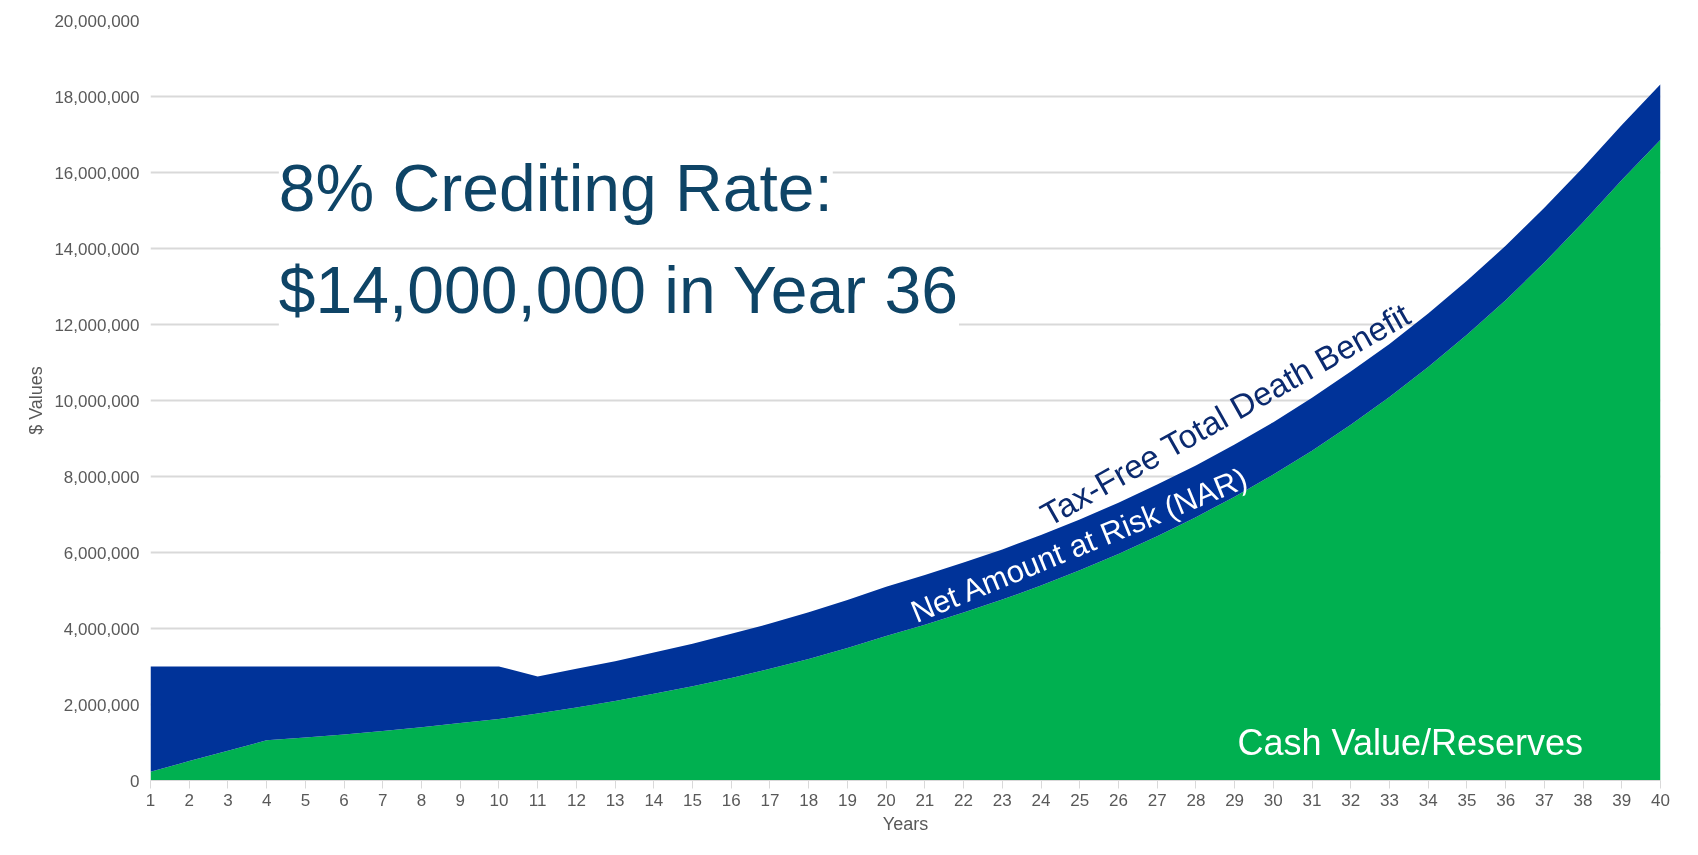 The height and width of the screenshot is (855, 1698). What do you see at coordinates (1351, 800) in the screenshot?
I see `x-tick-label: 32` at bounding box center [1351, 800].